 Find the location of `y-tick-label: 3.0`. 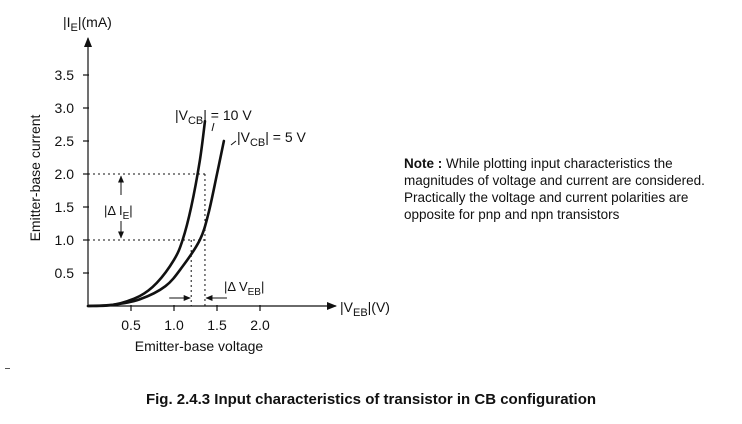

y-tick-label: 3.0 is located at coordinates (65, 108).